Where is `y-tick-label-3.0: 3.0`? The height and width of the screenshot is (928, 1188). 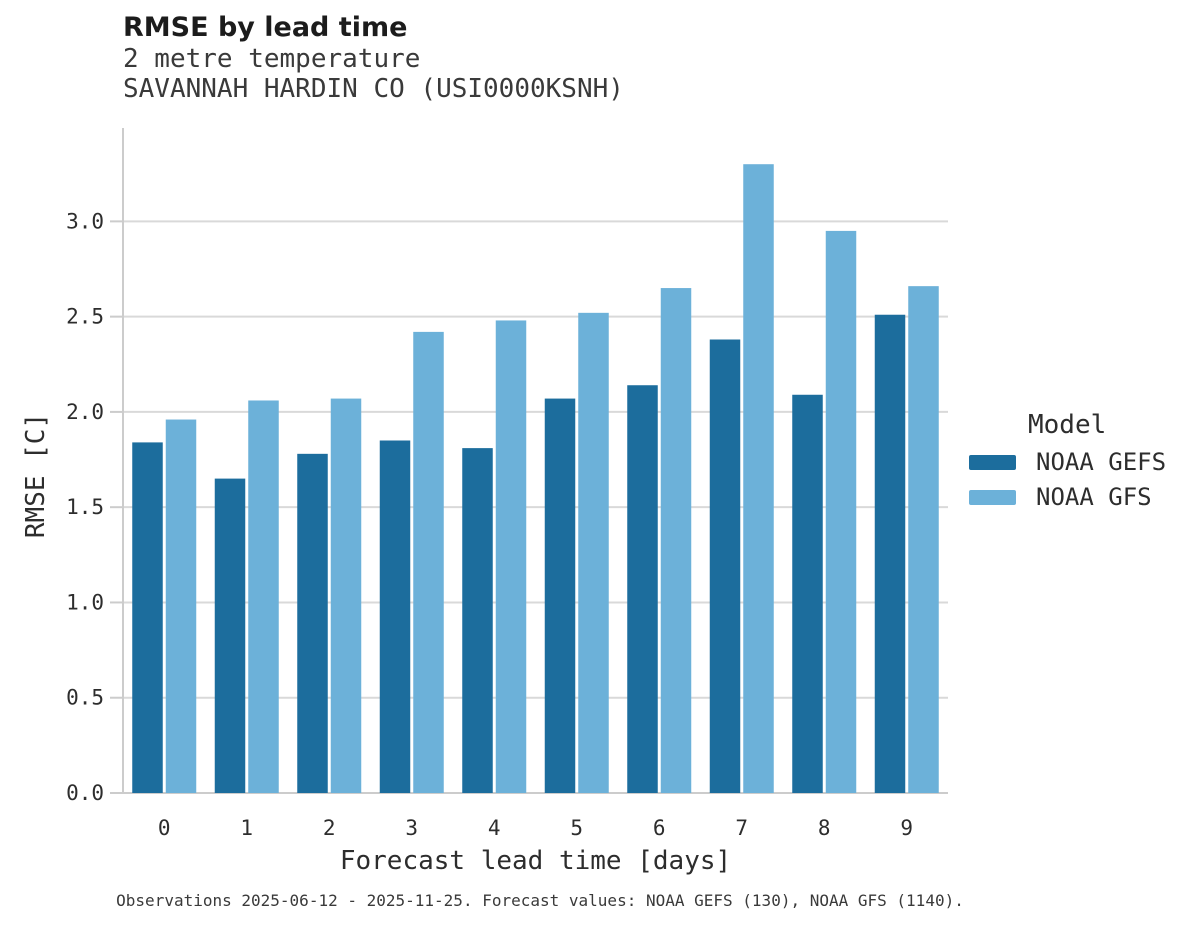
y-tick-label-3.0: 3.0 is located at coordinates (85, 221).